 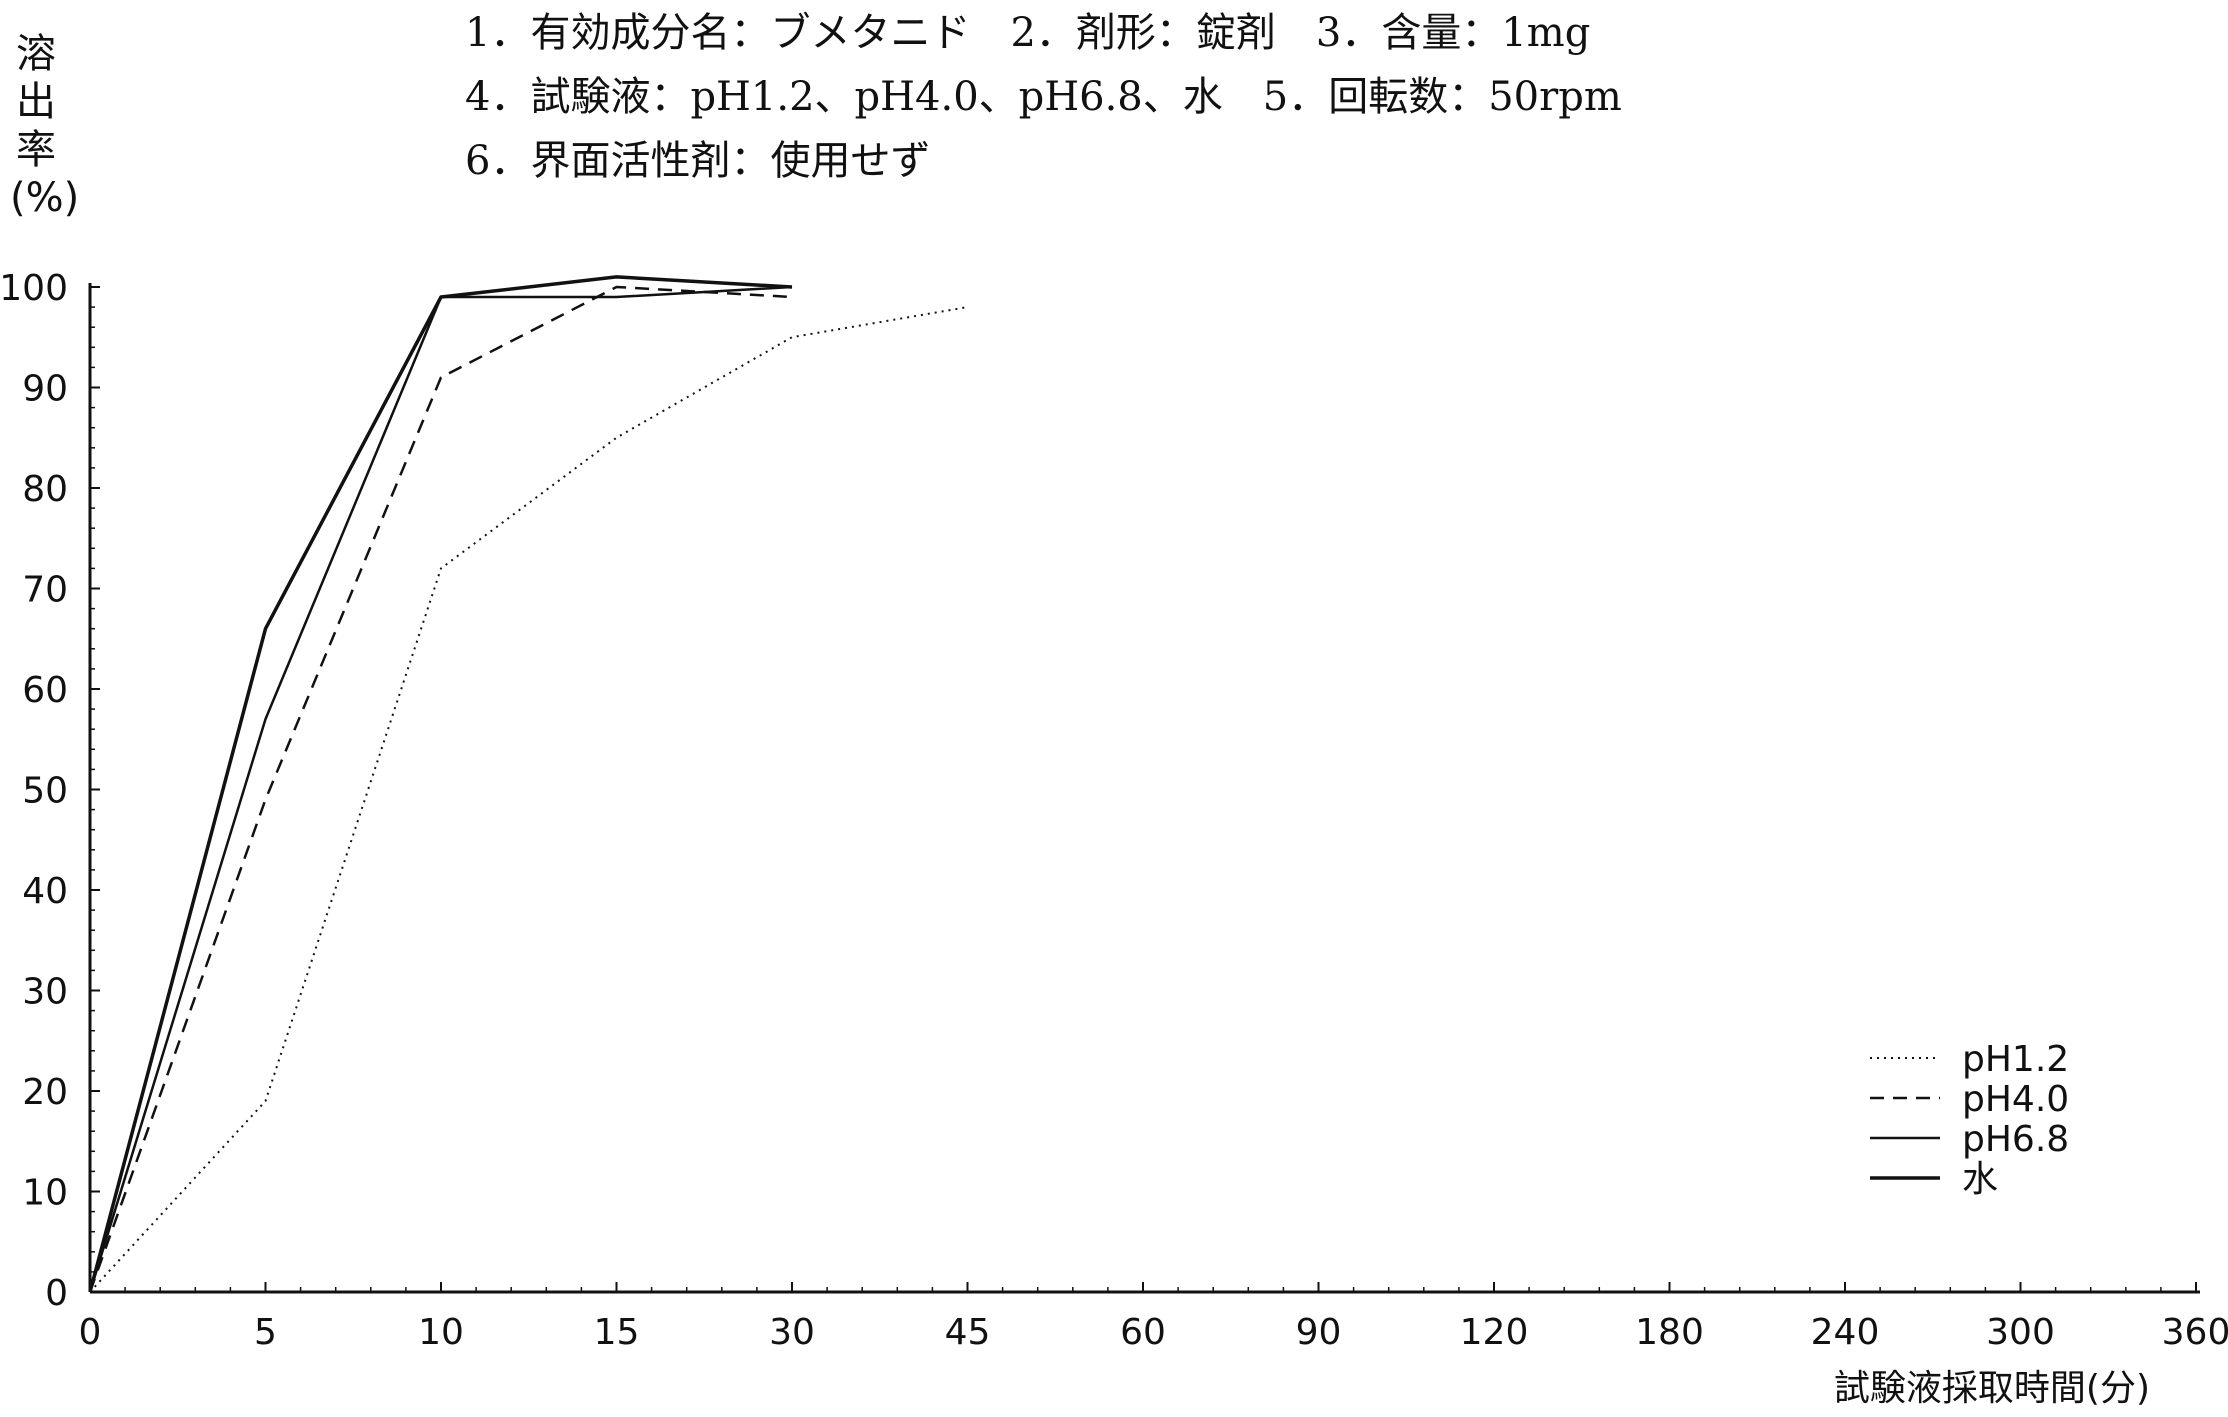 I want to click on header-line-2: 4．試験液：pH1.2、pH4.0、pH6.8、水 5．回転数：50rpm, so click(x=1043, y=97).